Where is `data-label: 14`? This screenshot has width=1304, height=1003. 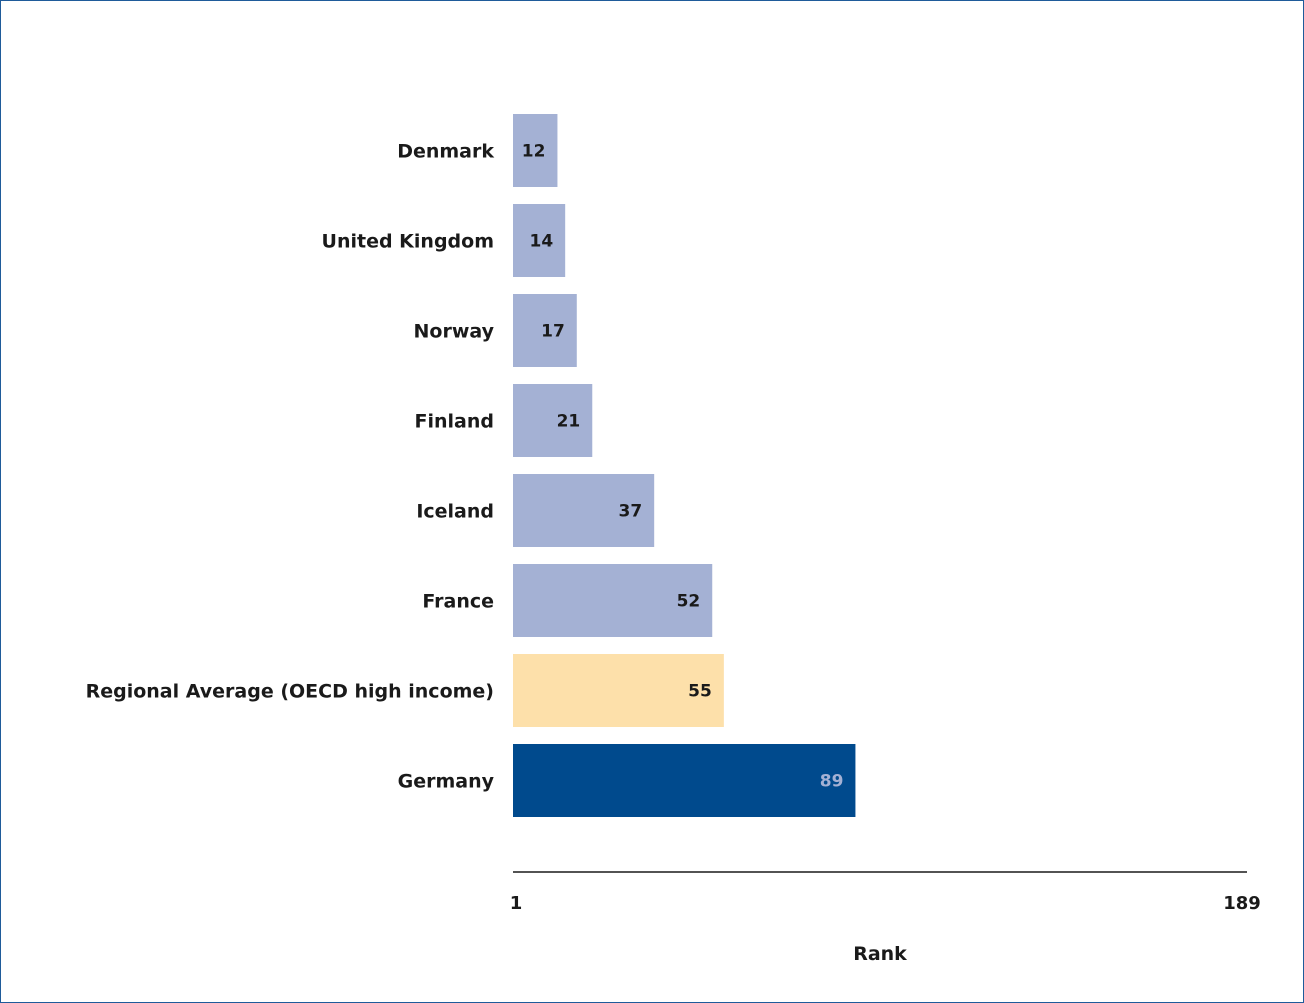
data-label: 14 is located at coordinates (542, 242).